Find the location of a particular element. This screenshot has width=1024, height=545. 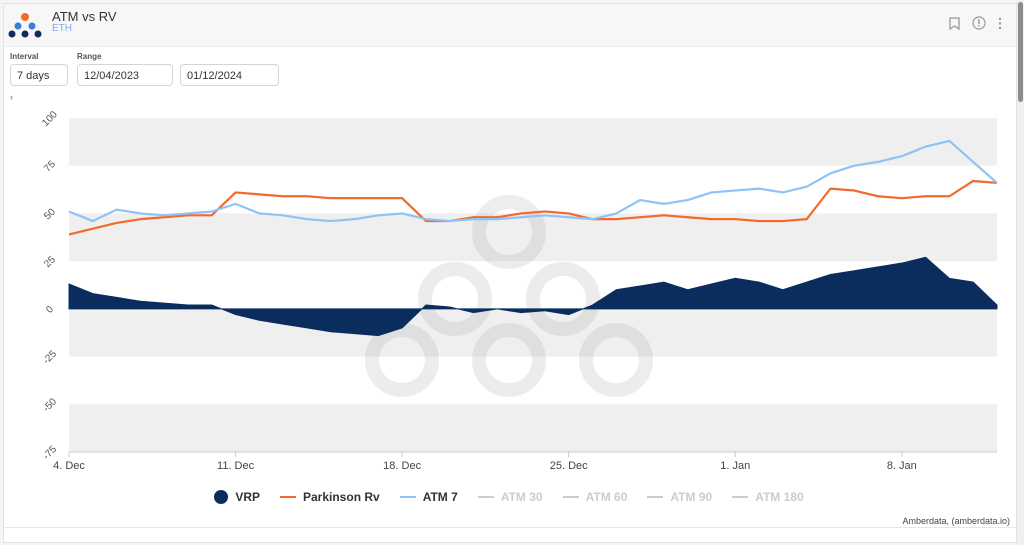

y-tick-label: -25 is located at coordinates (50, 357).